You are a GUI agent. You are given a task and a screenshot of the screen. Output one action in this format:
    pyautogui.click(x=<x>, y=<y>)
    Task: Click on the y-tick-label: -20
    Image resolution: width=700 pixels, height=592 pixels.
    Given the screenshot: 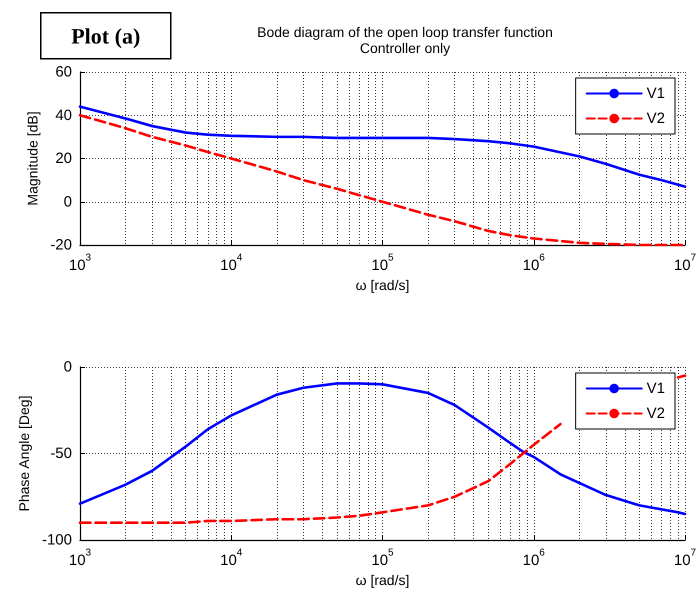 What is the action you would take?
    pyautogui.click(x=61, y=245)
    